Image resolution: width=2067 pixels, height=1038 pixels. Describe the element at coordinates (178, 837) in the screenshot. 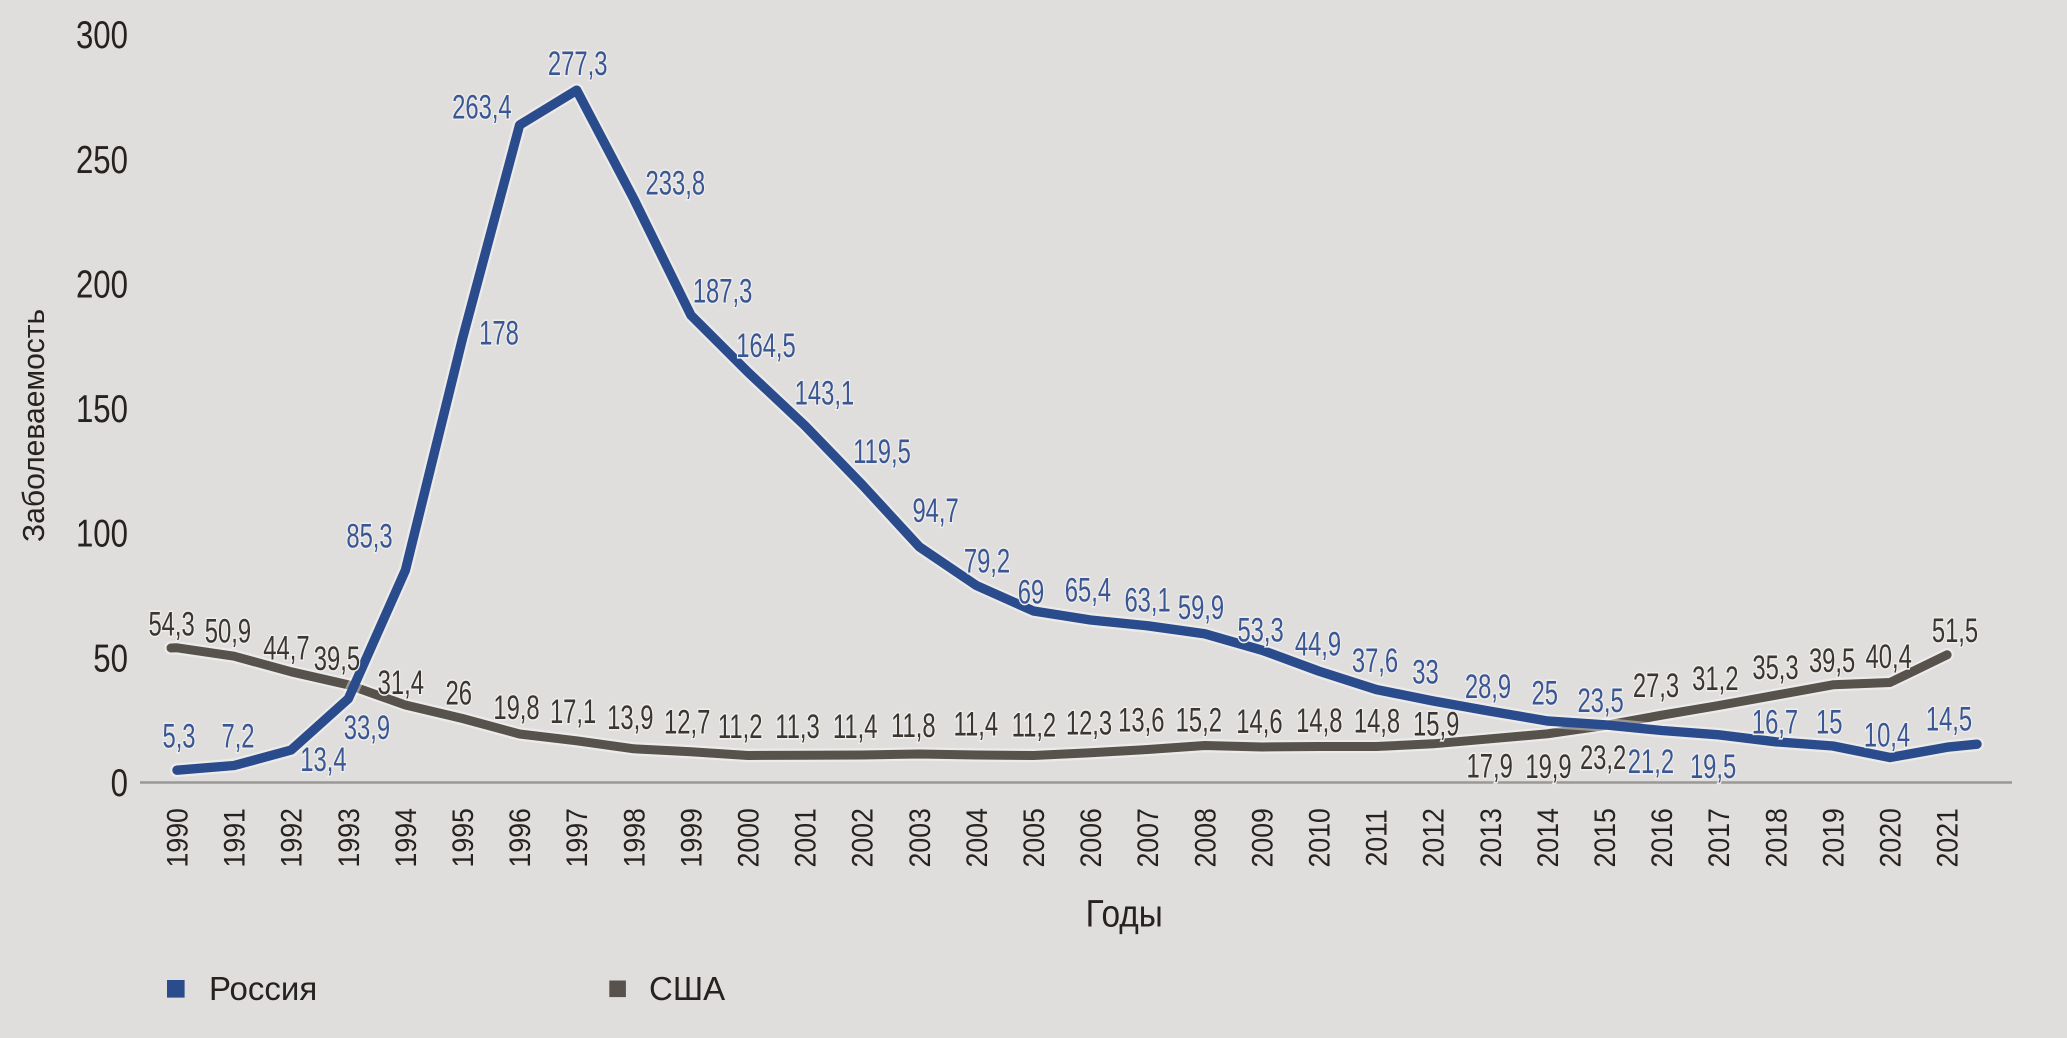

I see `svg-text: 1990` at that location.